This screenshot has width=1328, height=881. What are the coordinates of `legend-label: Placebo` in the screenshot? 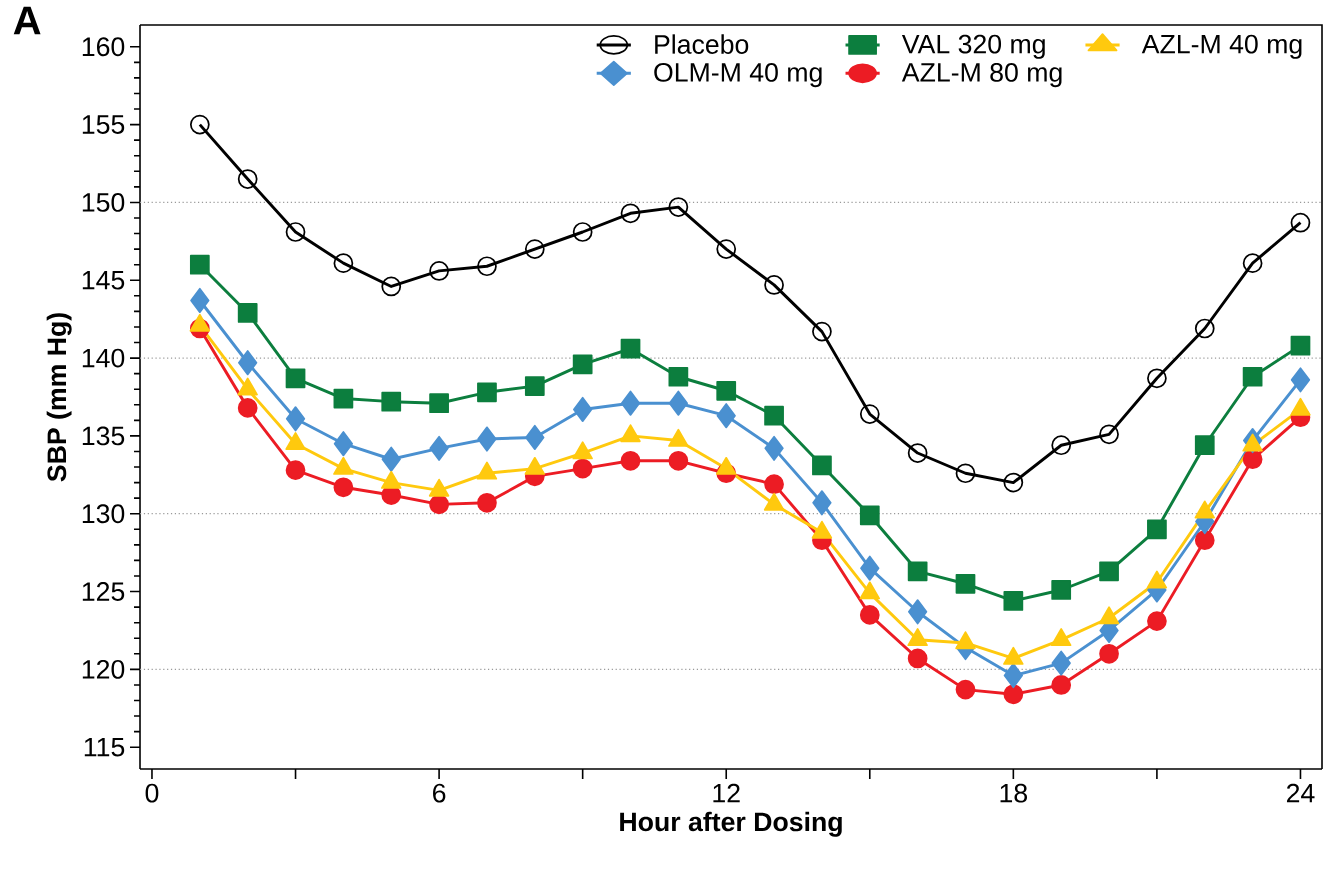 It's located at (702, 44).